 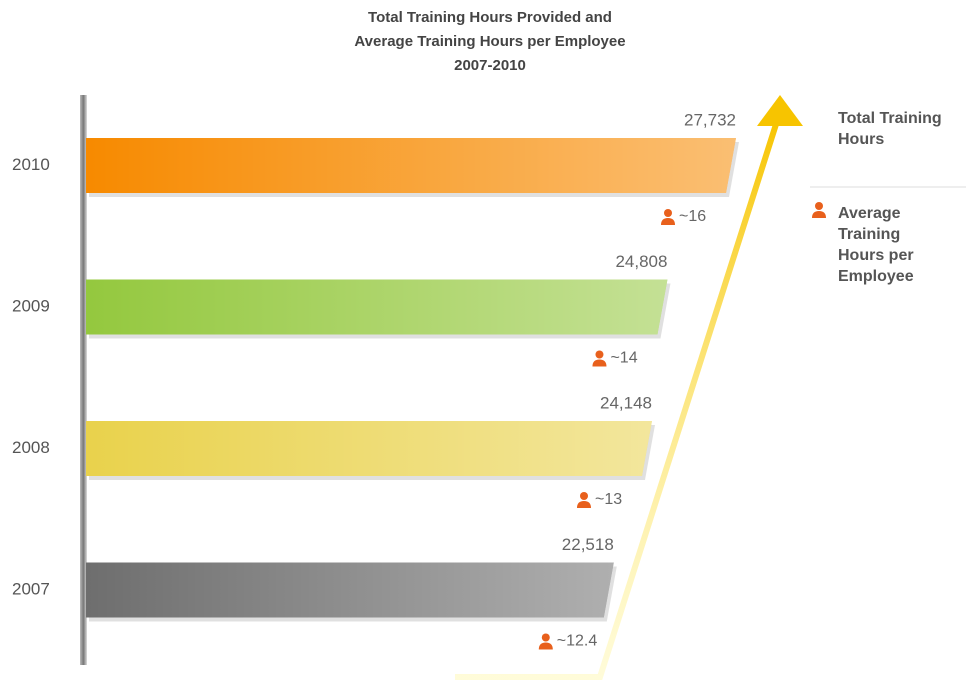 I want to click on arrow-head, so click(x=780, y=110).